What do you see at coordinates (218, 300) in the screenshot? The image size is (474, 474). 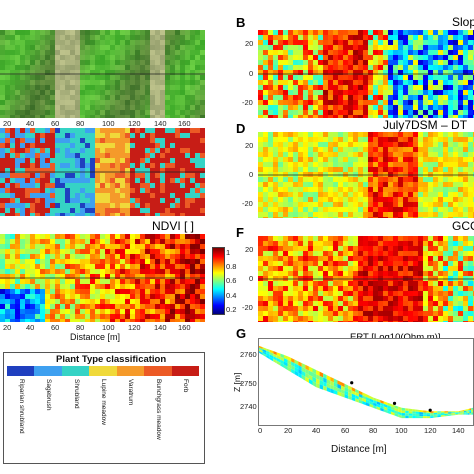 I see `colorbar-step` at bounding box center [218, 300].